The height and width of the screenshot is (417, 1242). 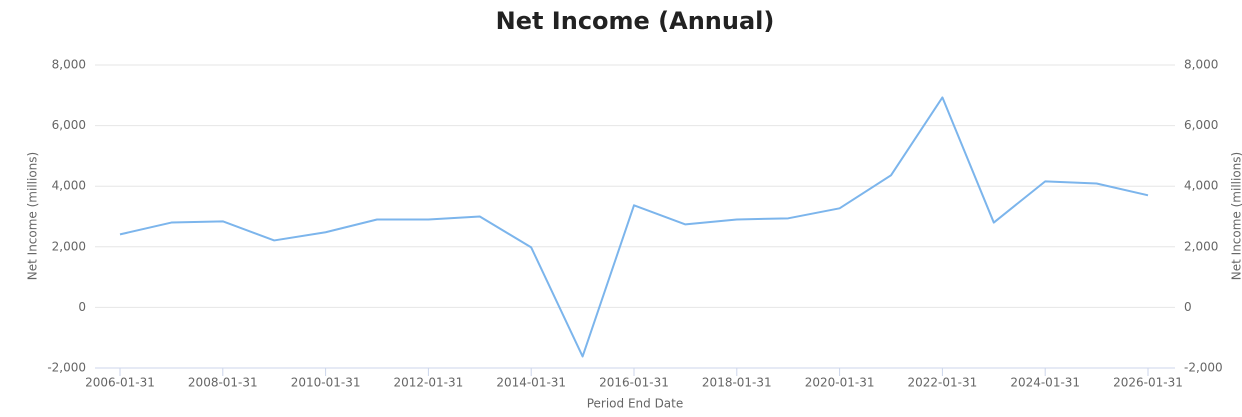 What do you see at coordinates (69, 246) in the screenshot?
I see `y-tick-label: 2,000` at bounding box center [69, 246].